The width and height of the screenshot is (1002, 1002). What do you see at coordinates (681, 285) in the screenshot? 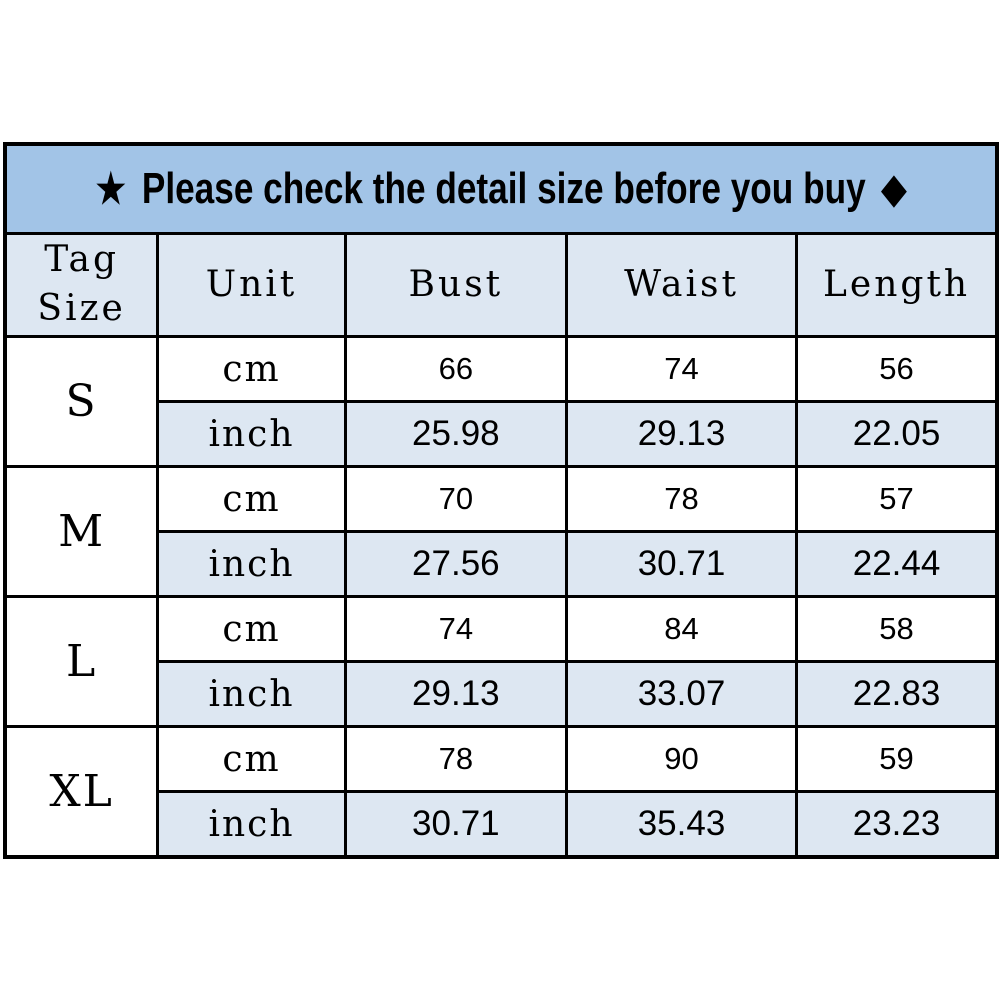
I see `column-header-waist: Waist` at bounding box center [681, 285].